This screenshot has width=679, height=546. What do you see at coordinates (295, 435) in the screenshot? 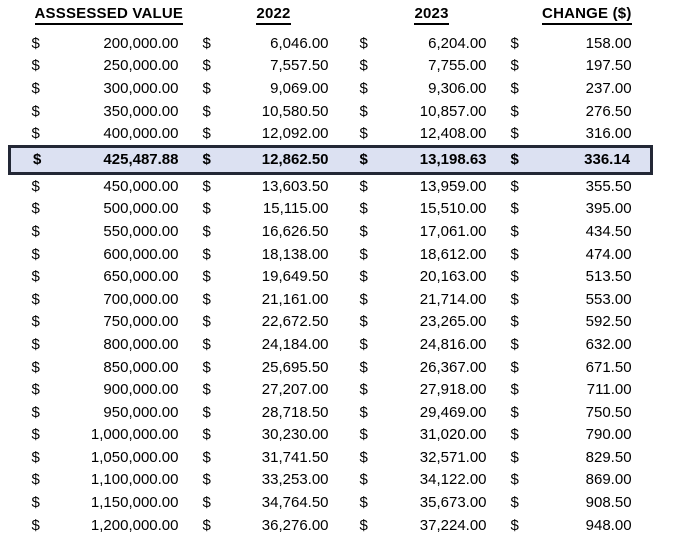
I see `y2022-cell: 30,230.00` at bounding box center [295, 435].